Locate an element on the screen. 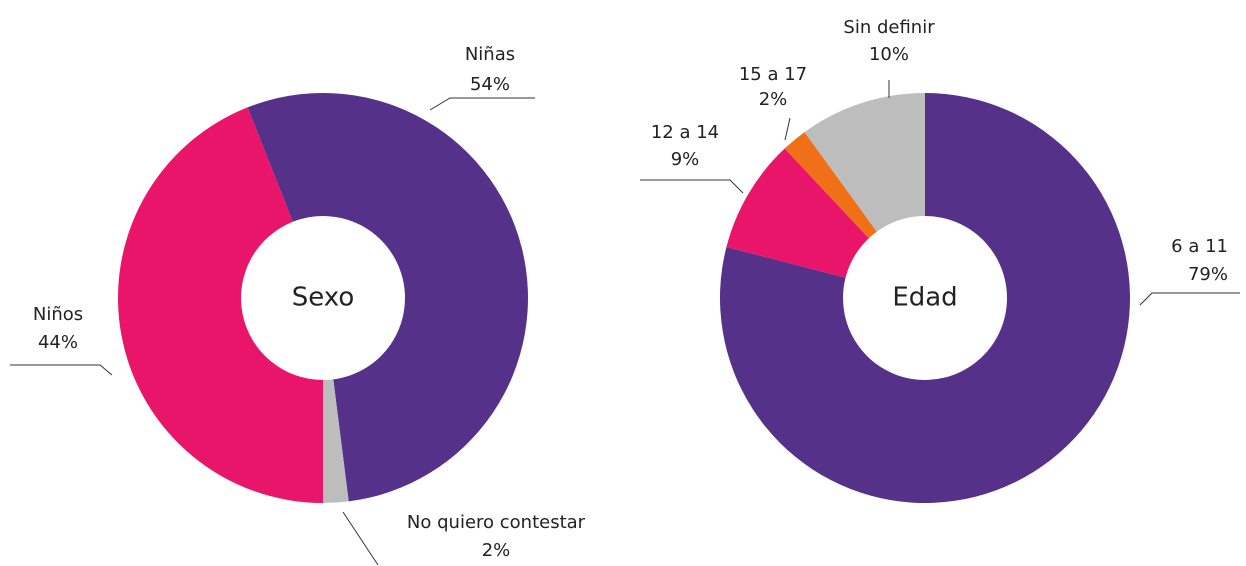 The width and height of the screenshot is (1246, 566). slice-label: 12 a 14 is located at coordinates (685, 132).